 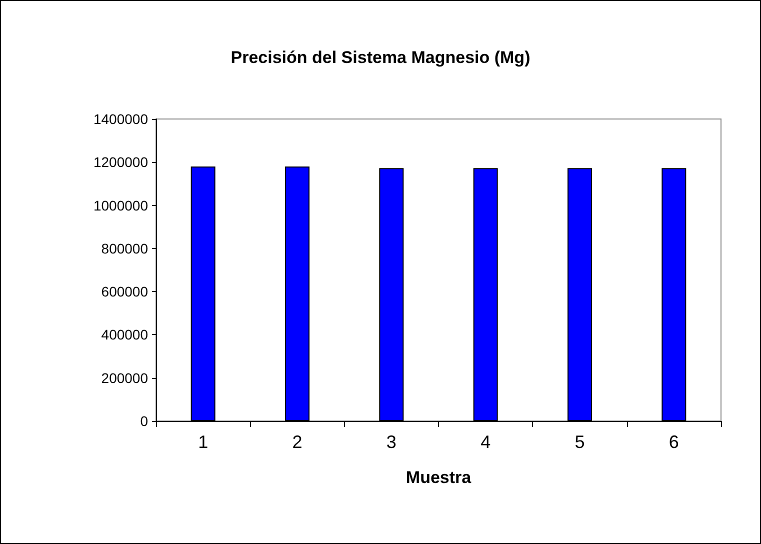 What do you see at coordinates (297, 442) in the screenshot?
I see `x-tick-label: 2` at bounding box center [297, 442].